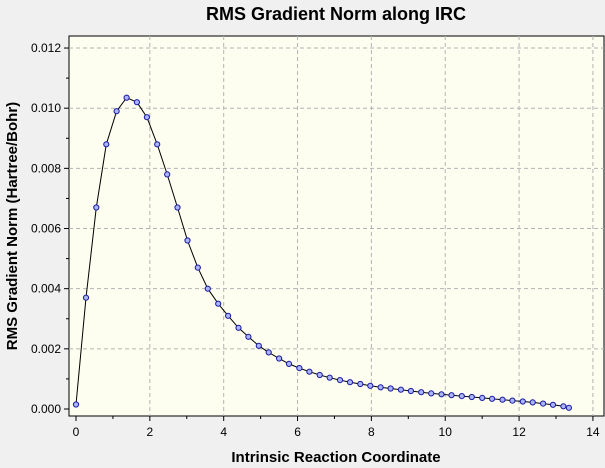  What do you see at coordinates (593, 432) in the screenshot?
I see `x-tick-label: 14` at bounding box center [593, 432].